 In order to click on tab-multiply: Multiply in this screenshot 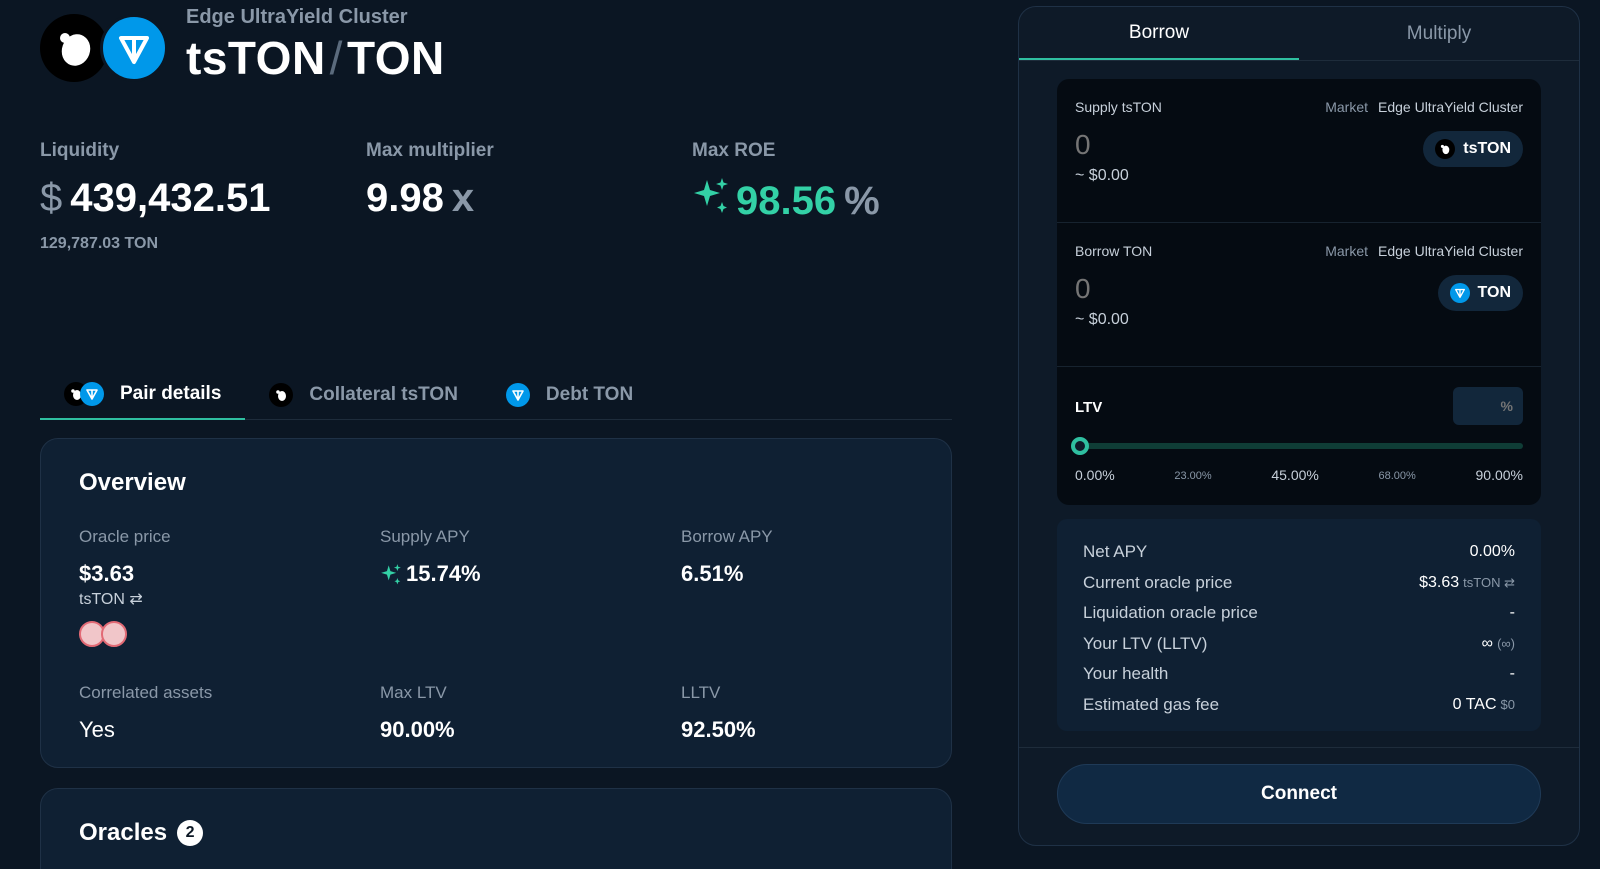, I will do `click(1439, 33)`.